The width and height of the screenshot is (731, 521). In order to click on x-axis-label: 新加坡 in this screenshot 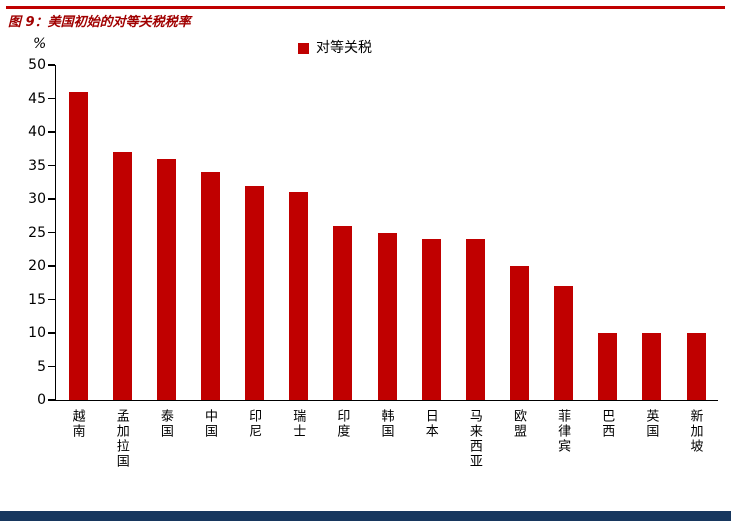, I will do `click(695, 431)`.